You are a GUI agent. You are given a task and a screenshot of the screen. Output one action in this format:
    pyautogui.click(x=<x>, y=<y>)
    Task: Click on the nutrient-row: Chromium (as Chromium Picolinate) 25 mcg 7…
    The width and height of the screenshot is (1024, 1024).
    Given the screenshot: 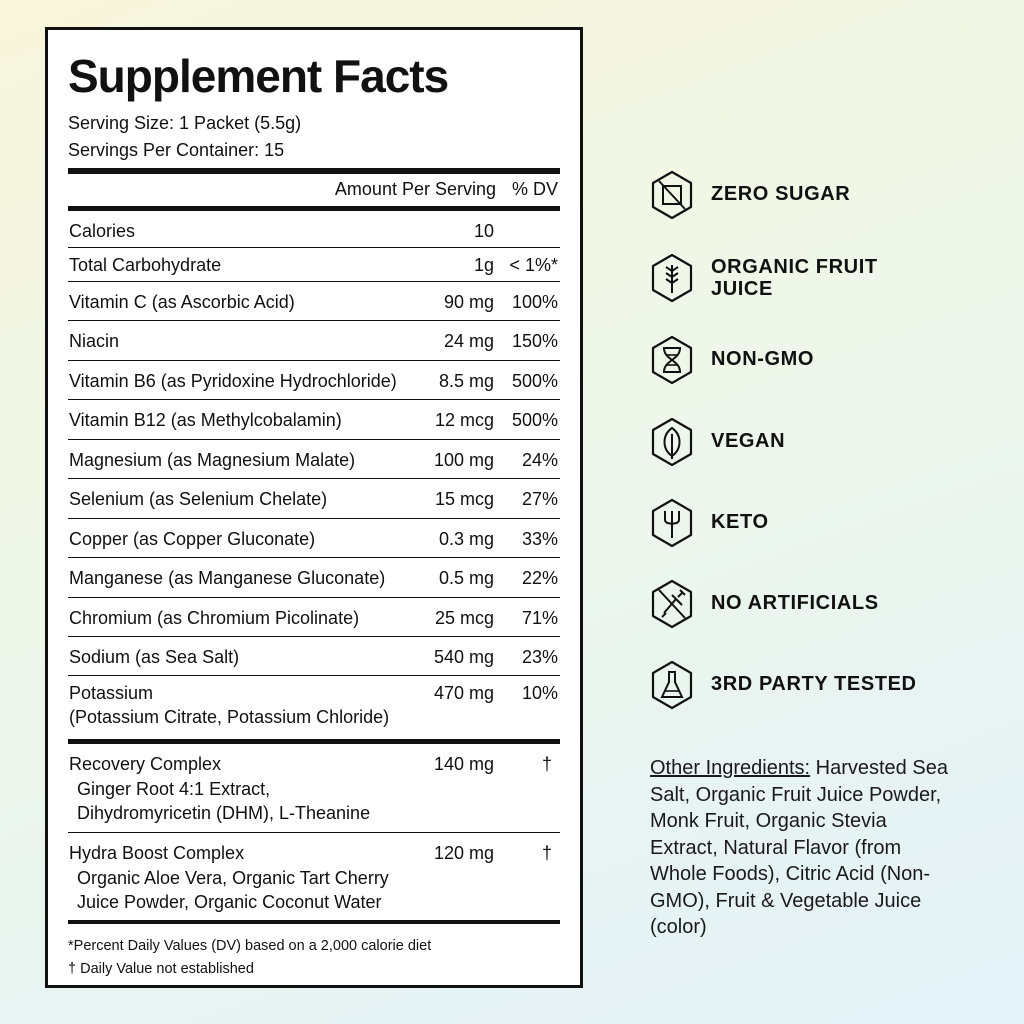 What is the action you would take?
    pyautogui.click(x=314, y=617)
    